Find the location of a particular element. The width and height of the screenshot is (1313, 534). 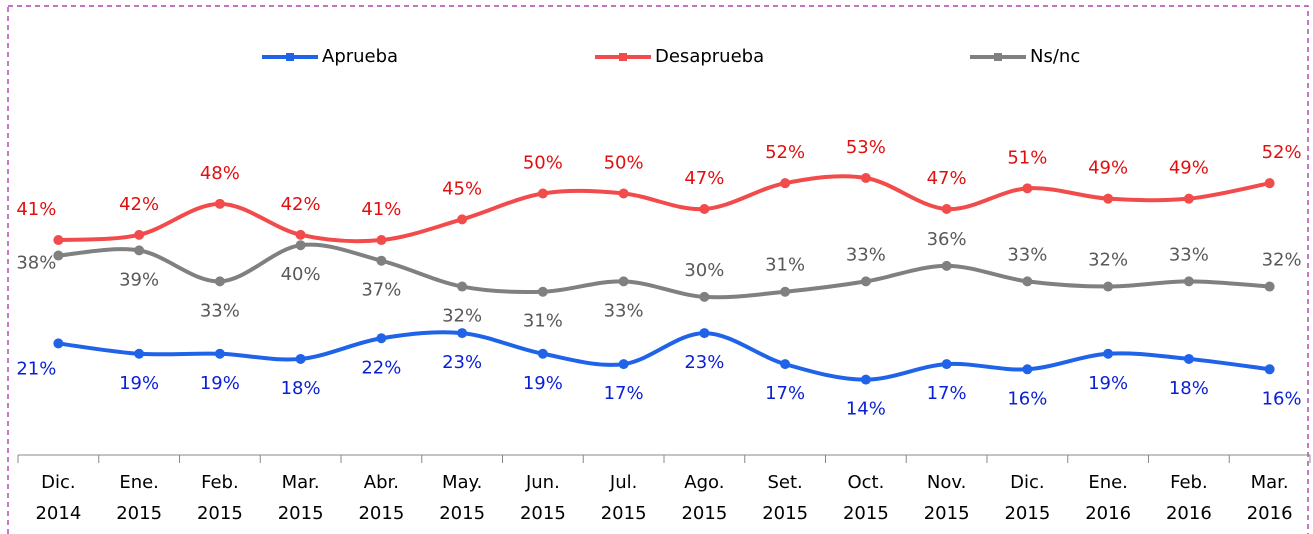

legend-label: Desaprueba is located at coordinates (709, 56).